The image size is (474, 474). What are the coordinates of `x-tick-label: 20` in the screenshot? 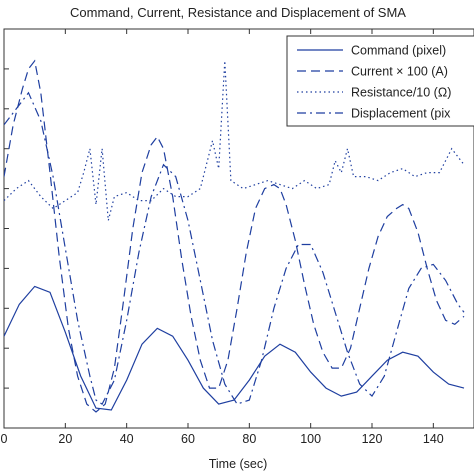 It's located at (65, 439).